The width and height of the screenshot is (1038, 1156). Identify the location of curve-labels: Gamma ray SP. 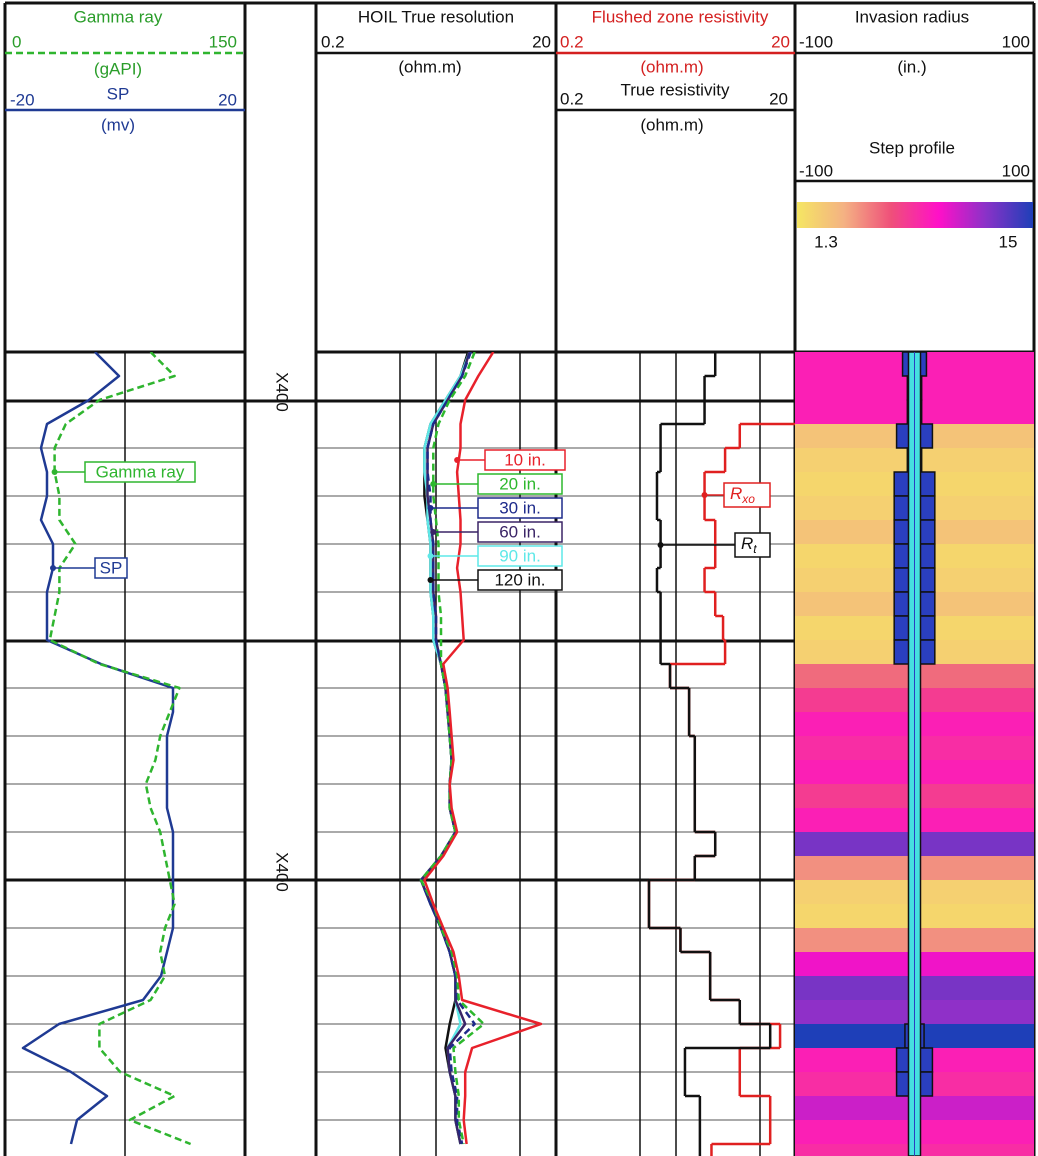
(123, 520).